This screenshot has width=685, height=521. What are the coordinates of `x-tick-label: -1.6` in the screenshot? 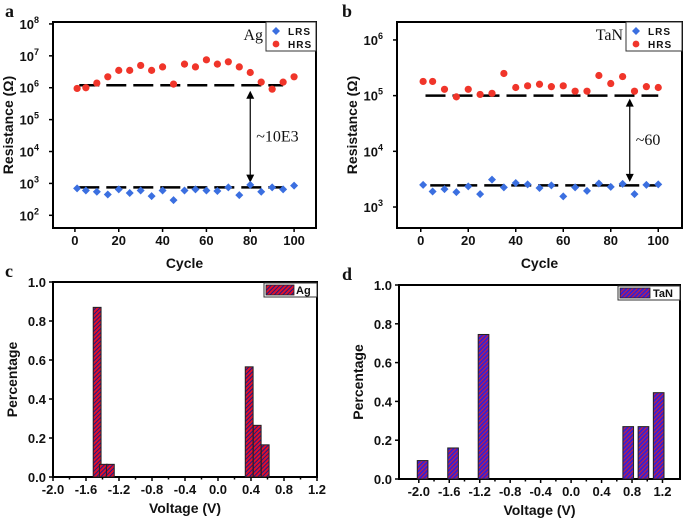 It's located at (449, 491).